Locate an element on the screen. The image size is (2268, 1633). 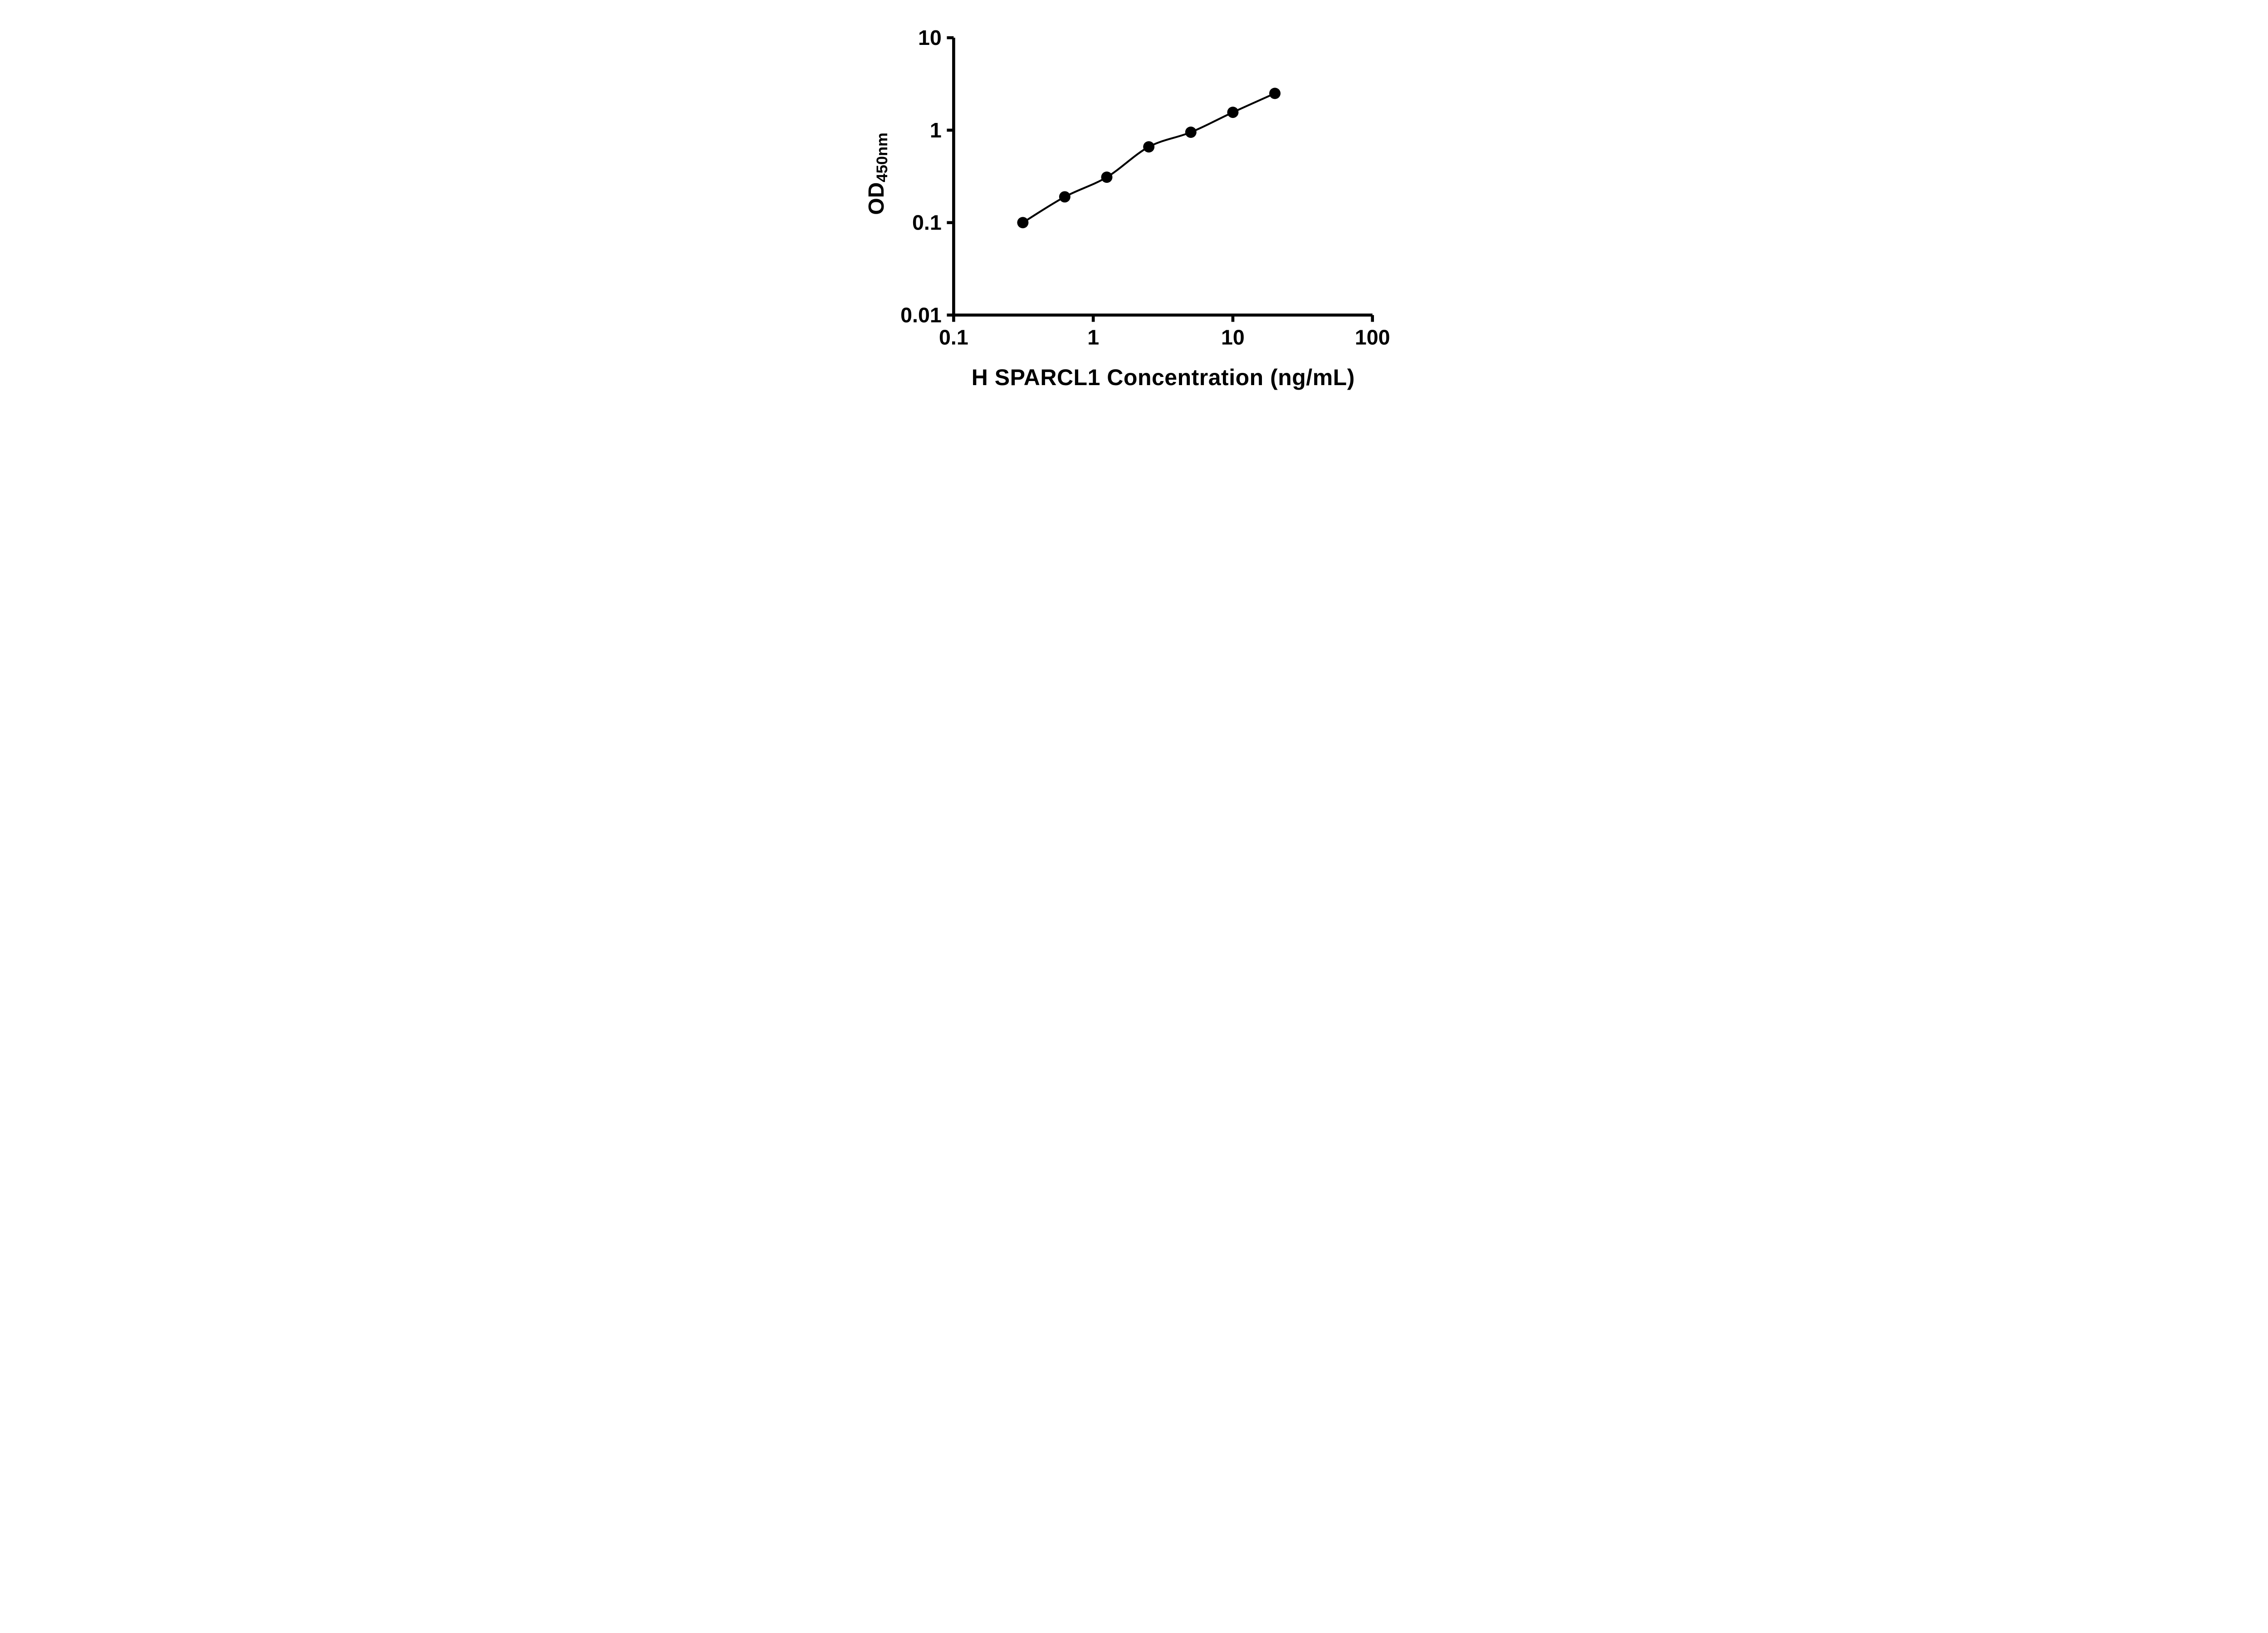
y-tick-label: 0.01 is located at coordinates (921, 315).